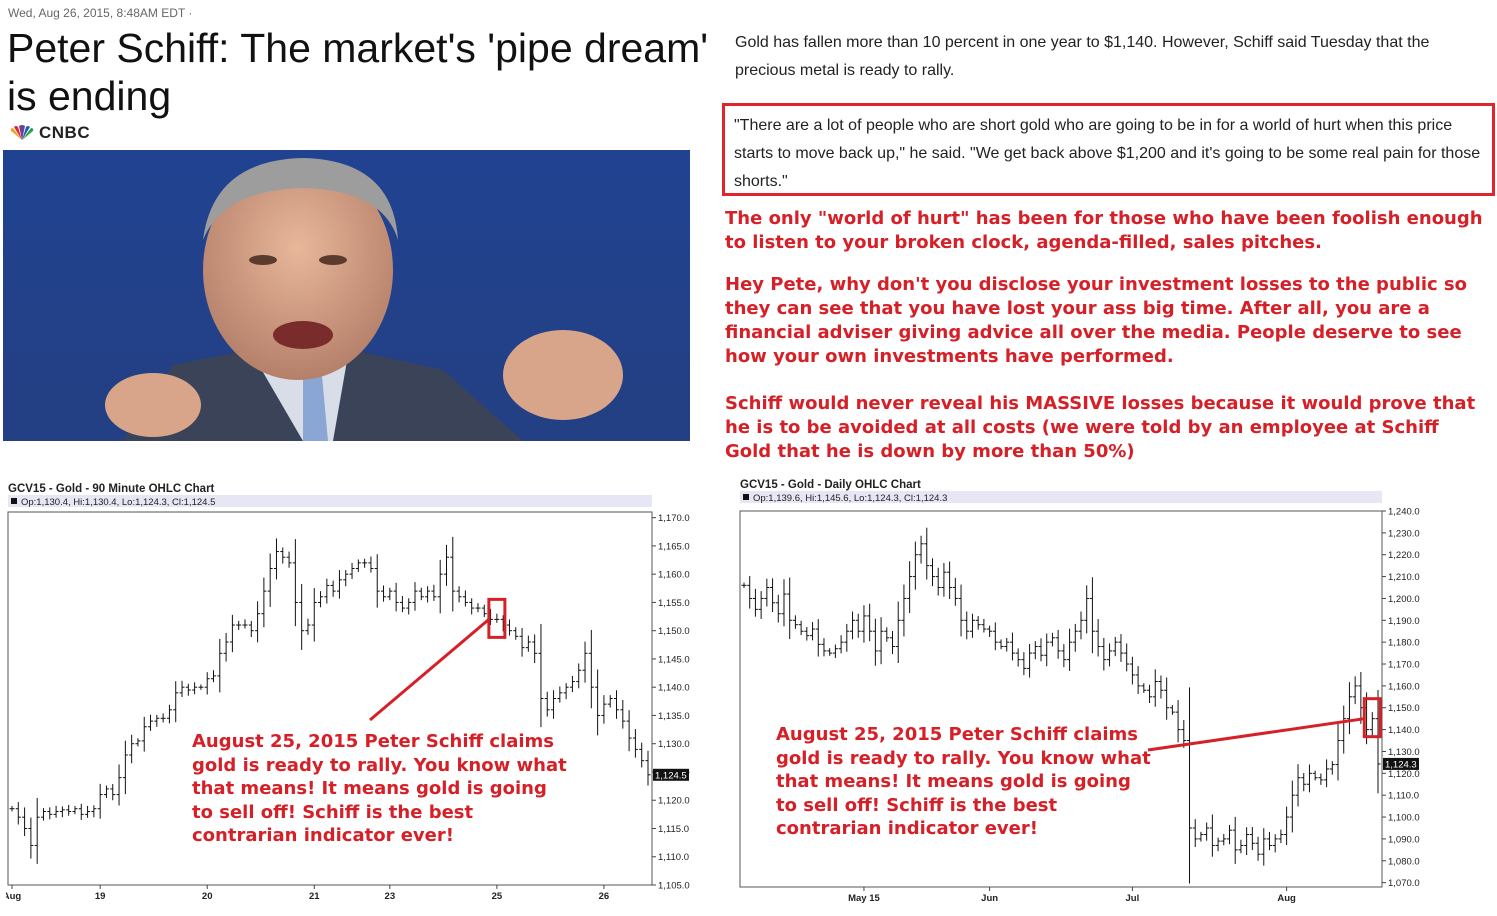 The width and height of the screenshot is (1497, 916). What do you see at coordinates (674, 688) in the screenshot?
I see `chart-90min-ytick-label: 1,140.0` at bounding box center [674, 688].